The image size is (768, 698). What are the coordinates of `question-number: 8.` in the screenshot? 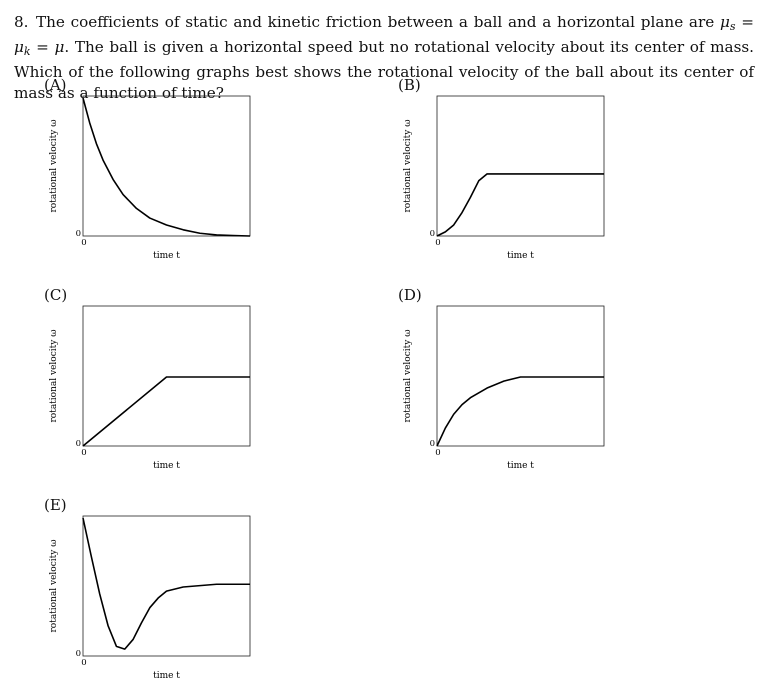 It's located at (21, 22).